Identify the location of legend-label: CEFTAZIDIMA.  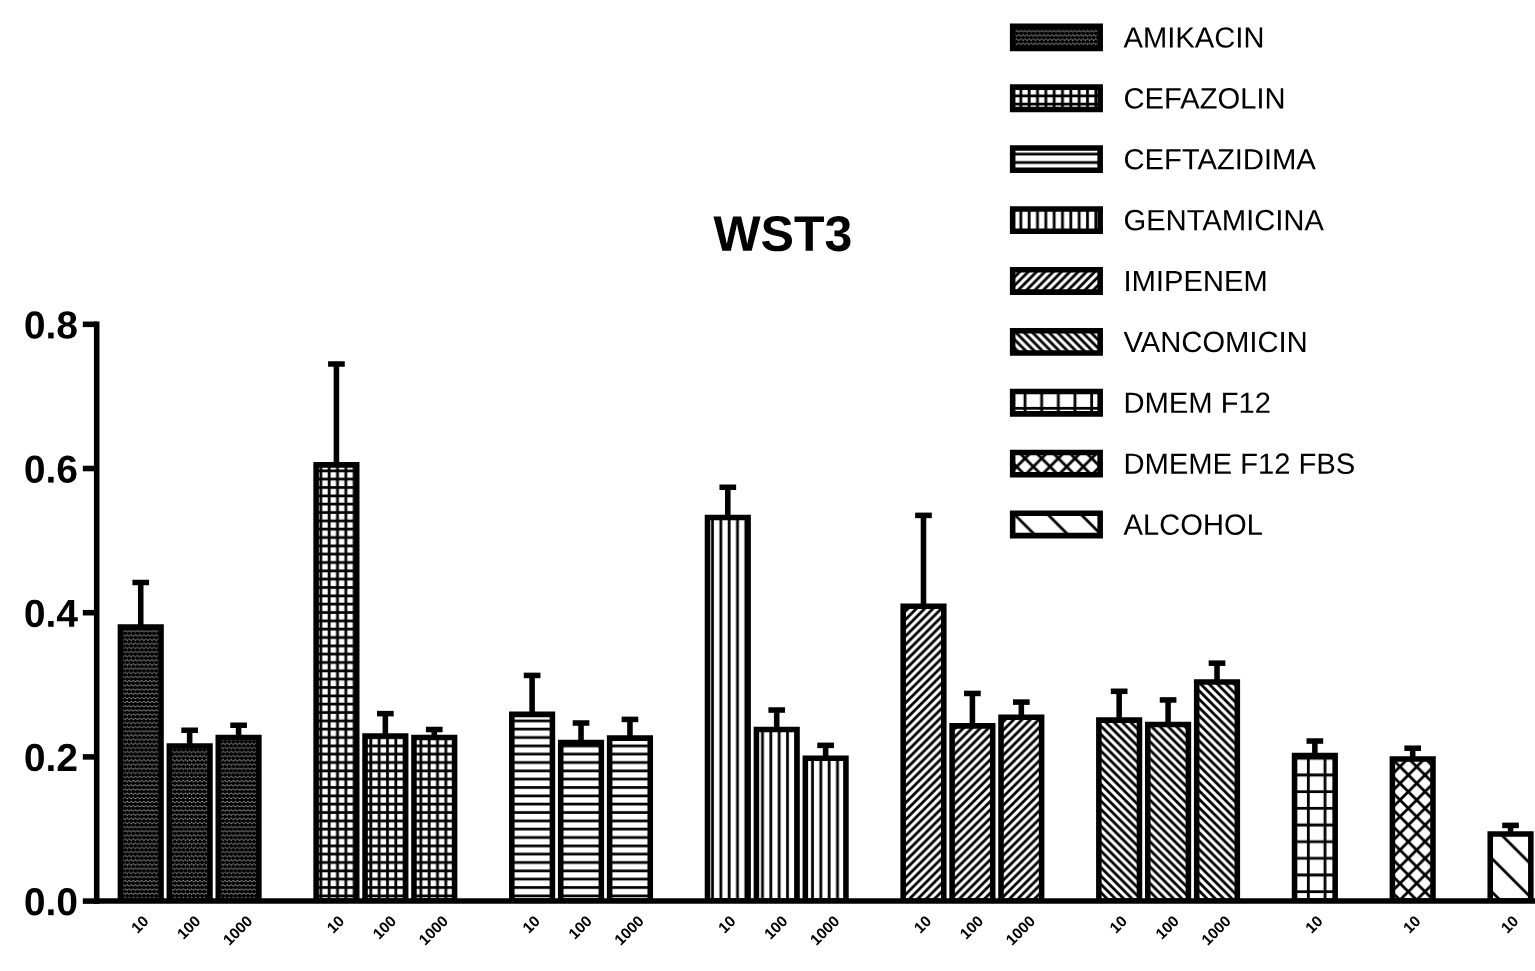
(1220, 159).